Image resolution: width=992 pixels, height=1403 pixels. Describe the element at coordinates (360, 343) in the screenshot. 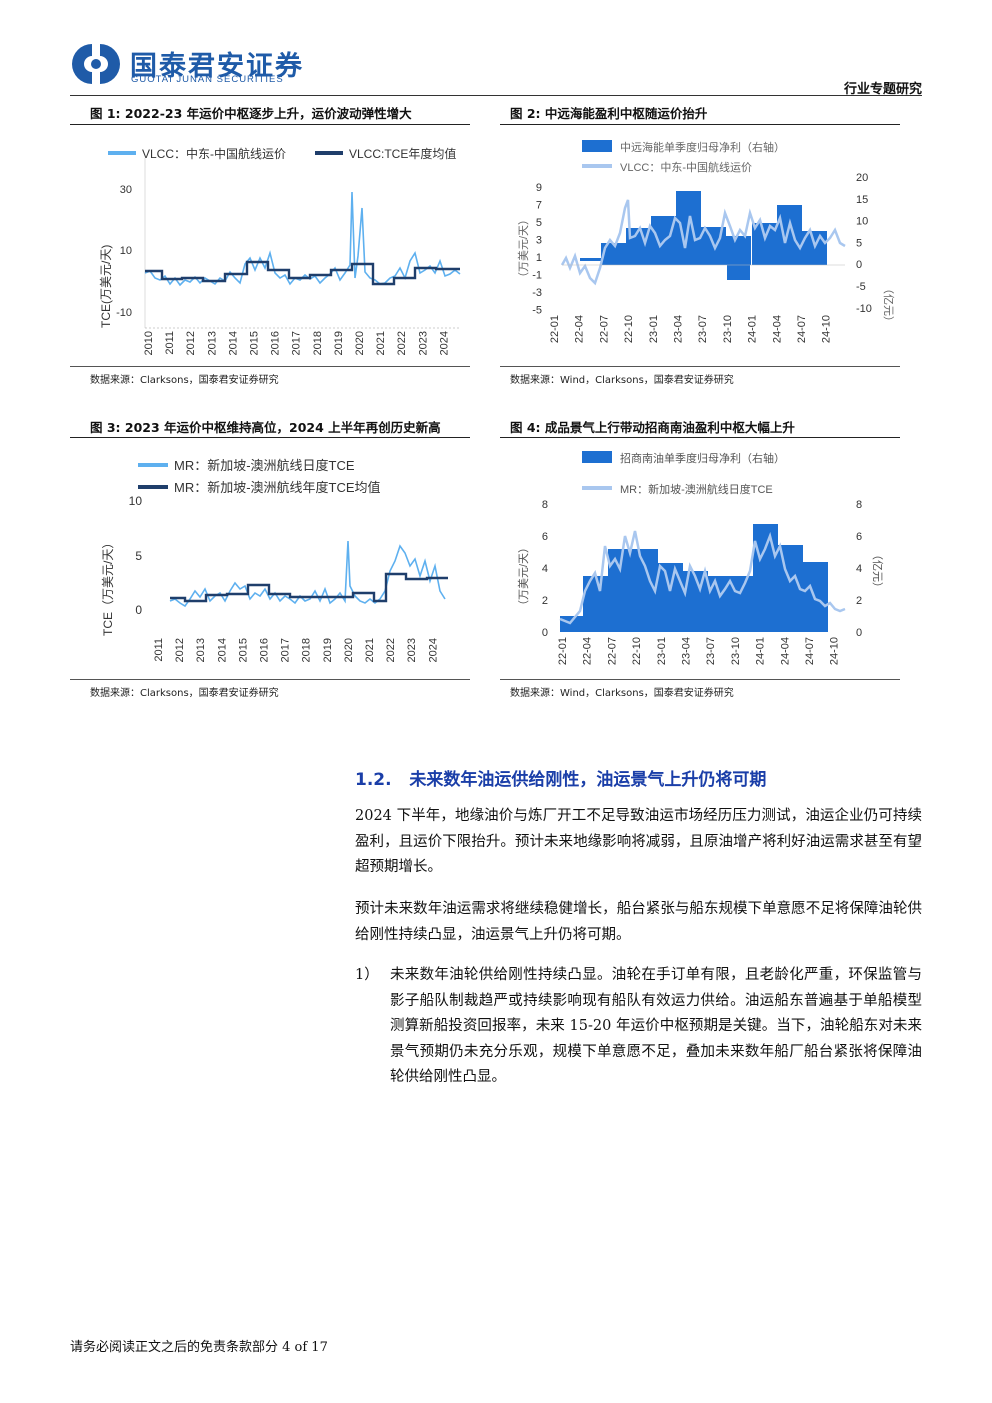

I see `fig1-xtick: 2020` at that location.